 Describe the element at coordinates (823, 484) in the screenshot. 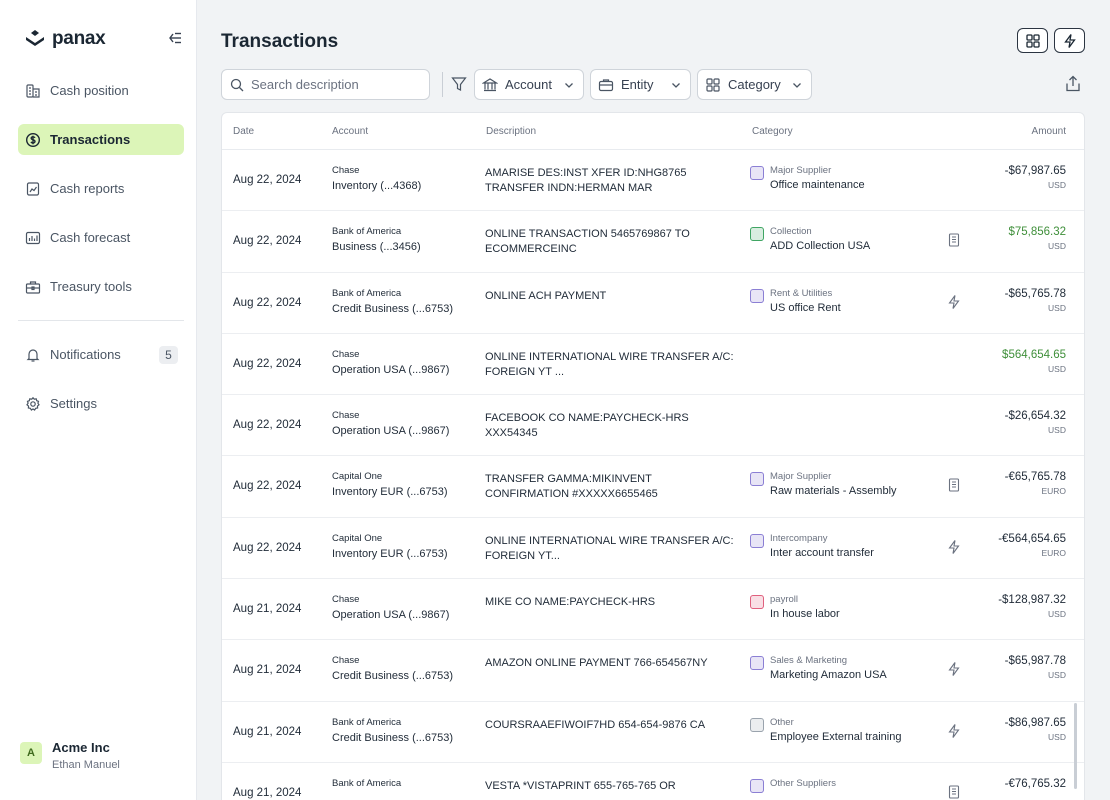

I see `category-cell: Major Supplier Raw materials - Assembly` at that location.